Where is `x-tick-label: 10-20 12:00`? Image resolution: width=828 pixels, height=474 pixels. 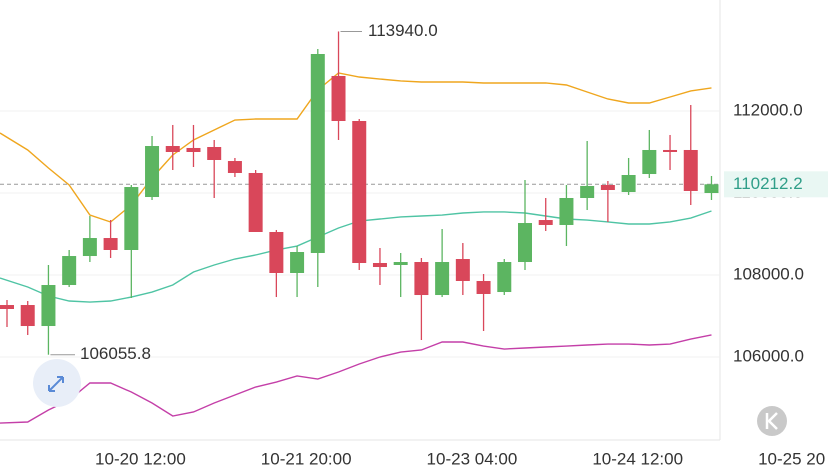 x-tick-label: 10-20 12:00 is located at coordinates (140, 458).